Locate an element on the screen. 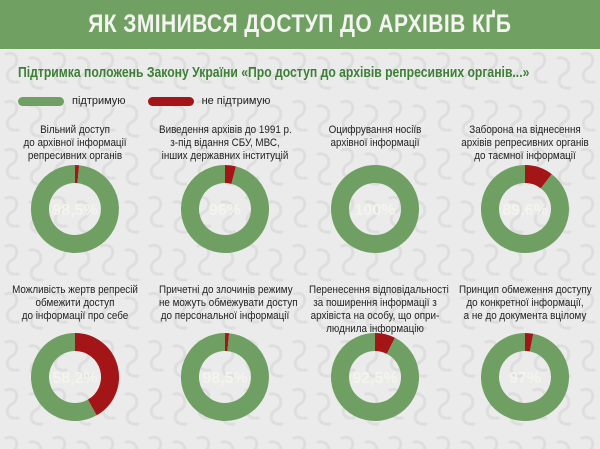 Image resolution: width=600 pixels, height=449 pixels. chart-label-line: не можуть обмежувати доступ is located at coordinates (228, 303).